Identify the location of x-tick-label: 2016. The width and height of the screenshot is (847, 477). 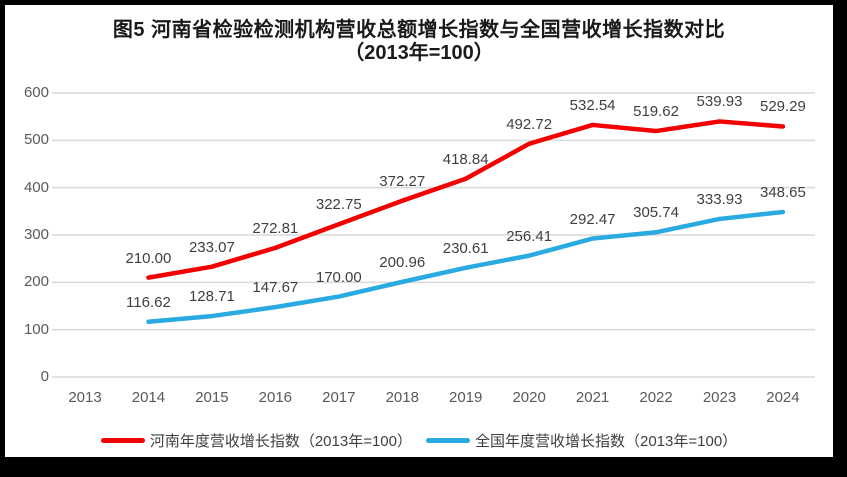
(275, 397).